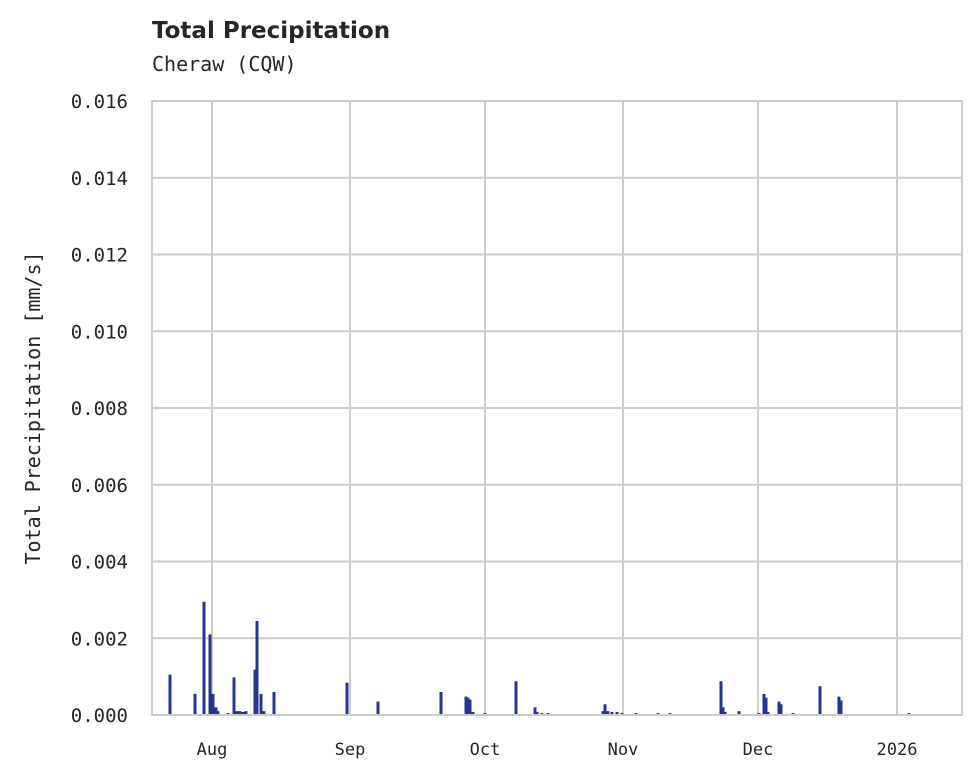  I want to click on y-tick-label: 0.008, so click(99, 409).